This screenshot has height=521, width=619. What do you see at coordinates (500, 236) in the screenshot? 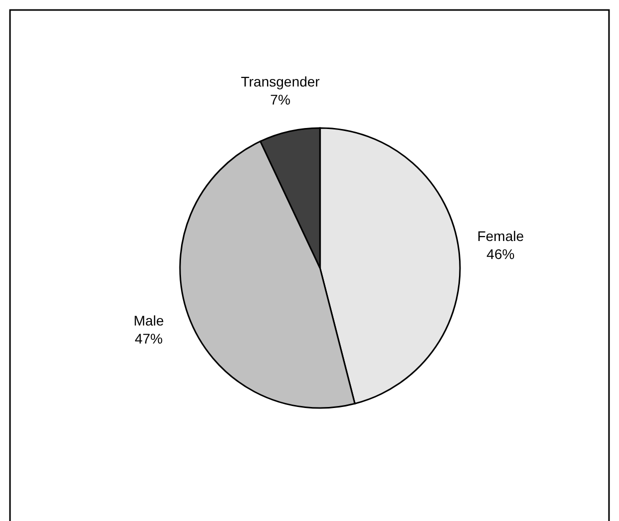
I see `slice-label: Female` at bounding box center [500, 236].